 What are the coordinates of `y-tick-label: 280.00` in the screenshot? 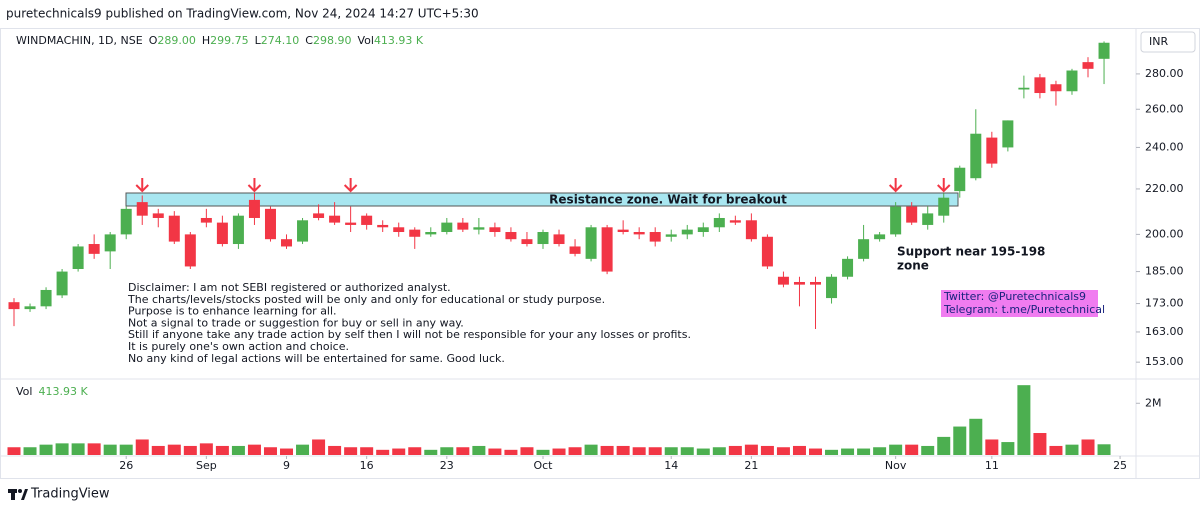 It's located at (1164, 73).